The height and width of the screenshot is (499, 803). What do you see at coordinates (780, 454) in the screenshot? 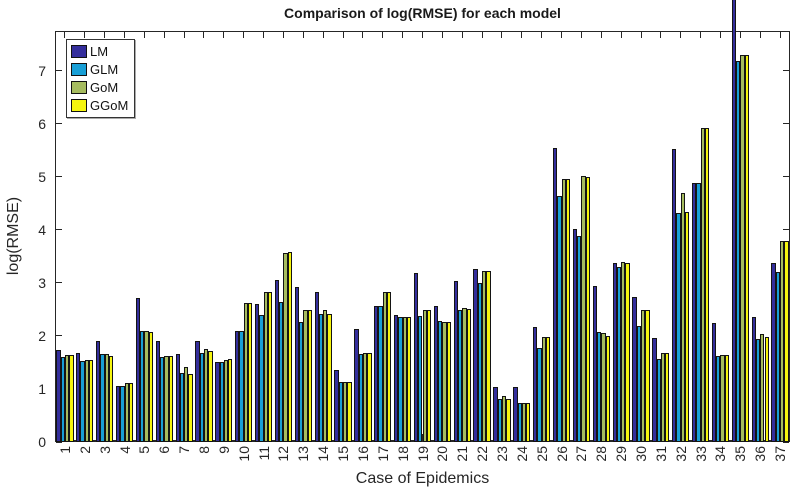
I see `x-tick-label: 37` at bounding box center [780, 454].